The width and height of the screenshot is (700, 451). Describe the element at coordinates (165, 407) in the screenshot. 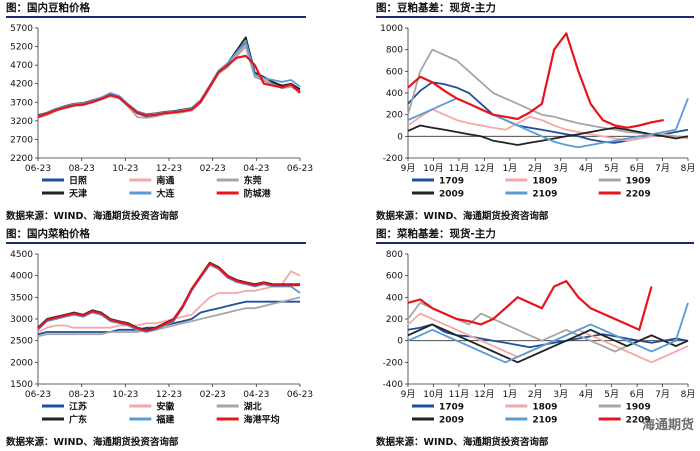

I see `legend-label: 安徽` at that location.